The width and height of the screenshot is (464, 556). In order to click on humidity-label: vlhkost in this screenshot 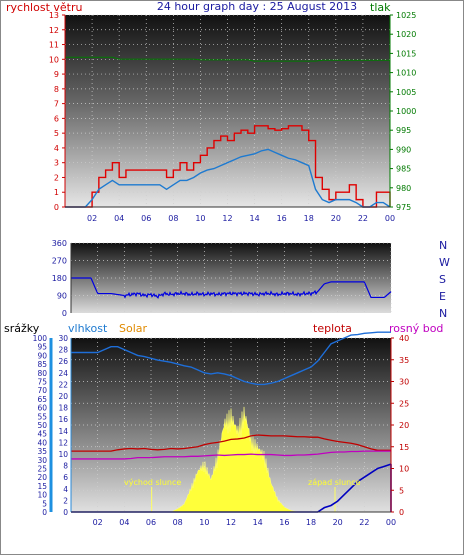, I will do `click(88, 328)`.